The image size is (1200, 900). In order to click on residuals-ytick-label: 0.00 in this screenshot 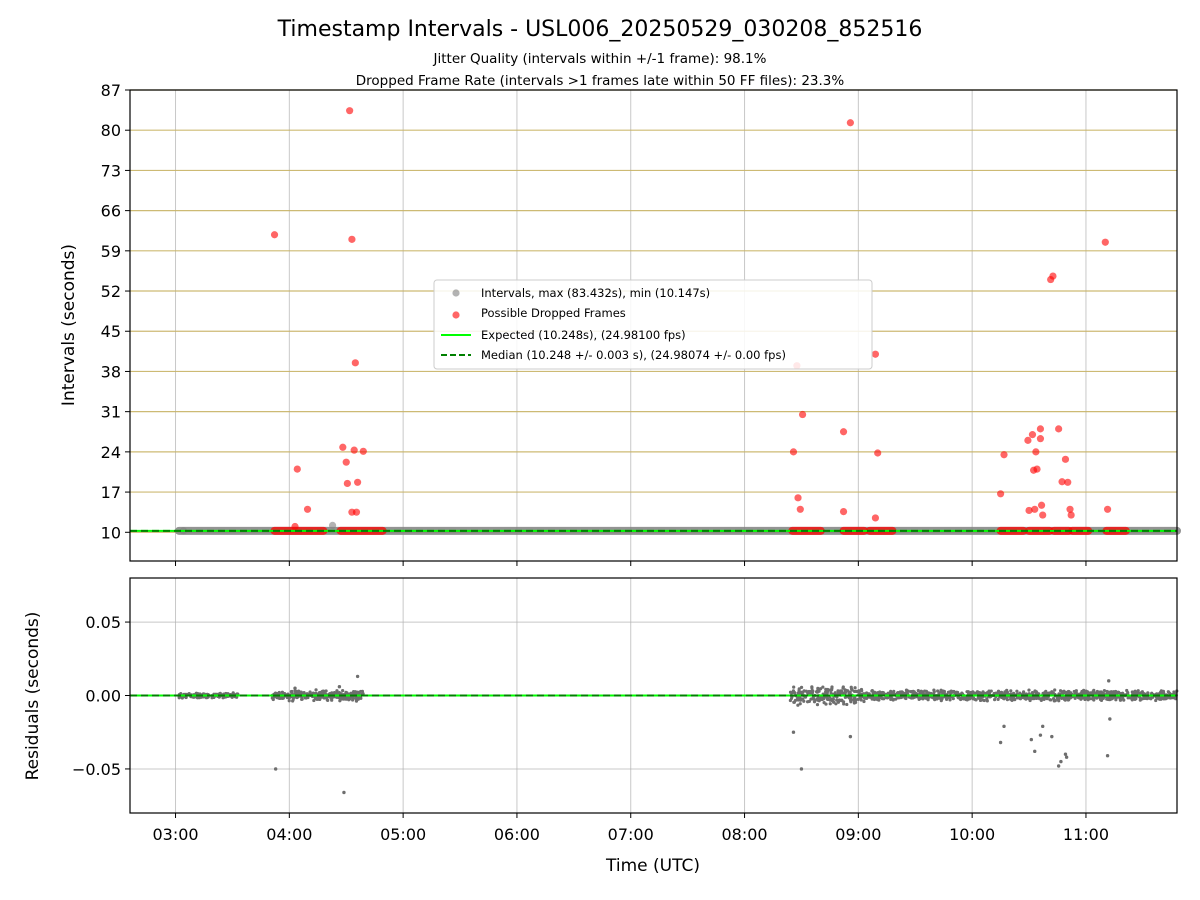, I will do `click(103, 696)`.